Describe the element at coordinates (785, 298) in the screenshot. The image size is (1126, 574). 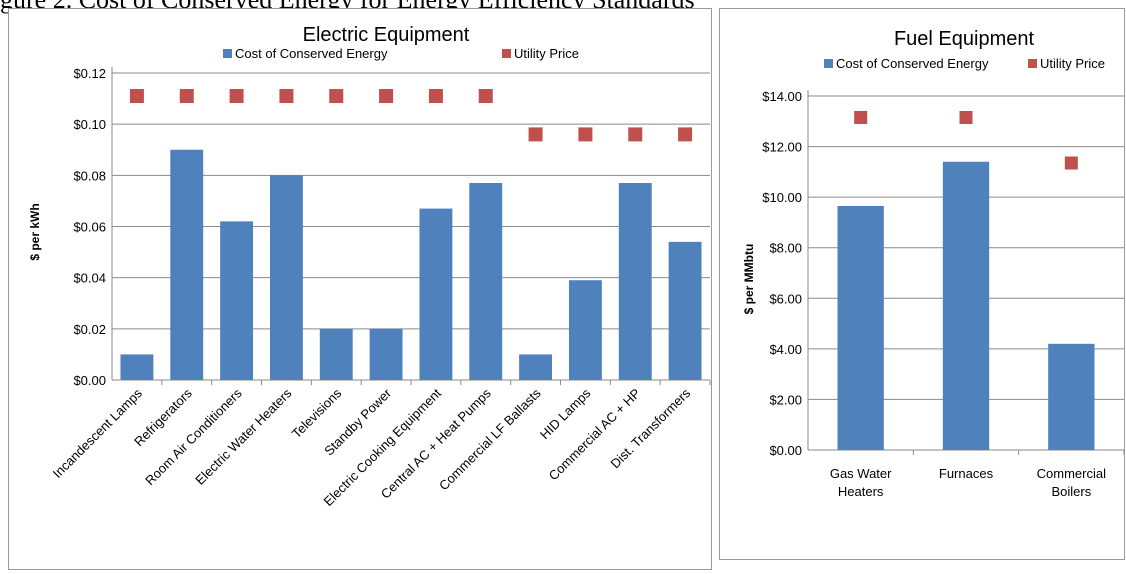
I see `y-tick-label: $6.00` at that location.